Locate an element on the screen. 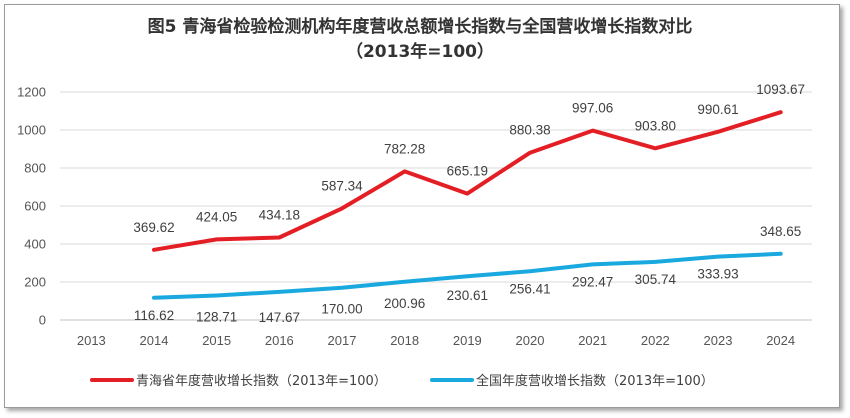  data-label-qinghai-2018: 782.28 is located at coordinates (404, 148).